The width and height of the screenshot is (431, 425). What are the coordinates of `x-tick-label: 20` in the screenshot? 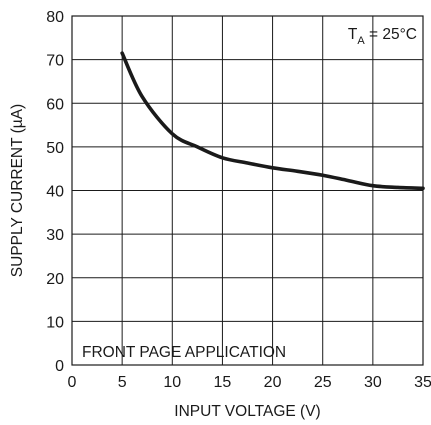 It's located at (273, 382).